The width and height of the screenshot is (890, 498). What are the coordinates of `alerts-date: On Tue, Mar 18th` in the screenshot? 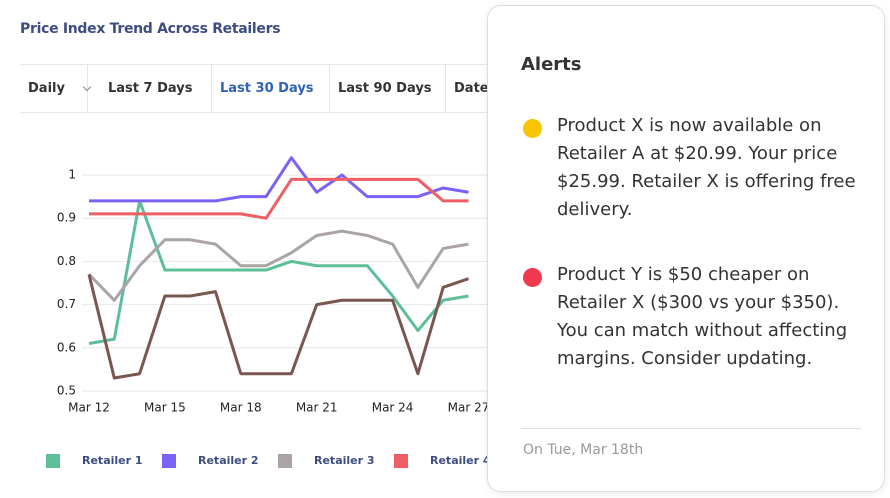 It's located at (583, 450).